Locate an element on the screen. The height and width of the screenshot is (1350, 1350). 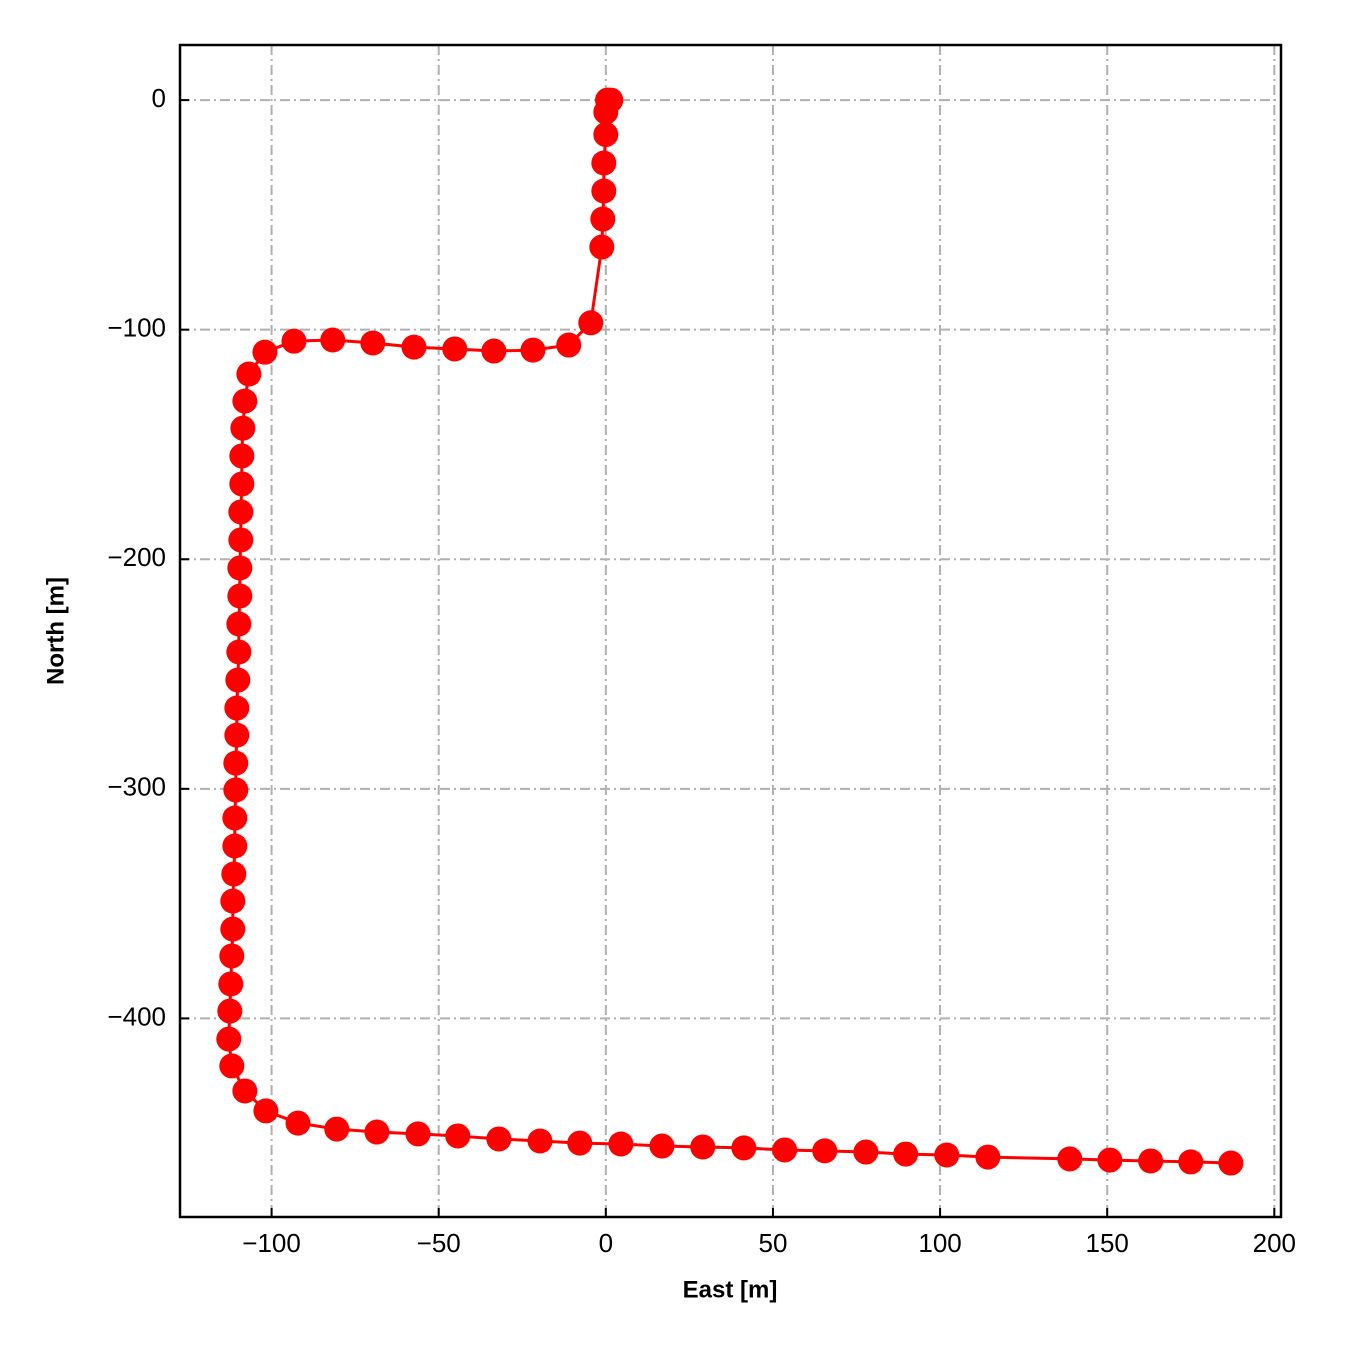
y-tick-label: −200 is located at coordinates (136, 557).